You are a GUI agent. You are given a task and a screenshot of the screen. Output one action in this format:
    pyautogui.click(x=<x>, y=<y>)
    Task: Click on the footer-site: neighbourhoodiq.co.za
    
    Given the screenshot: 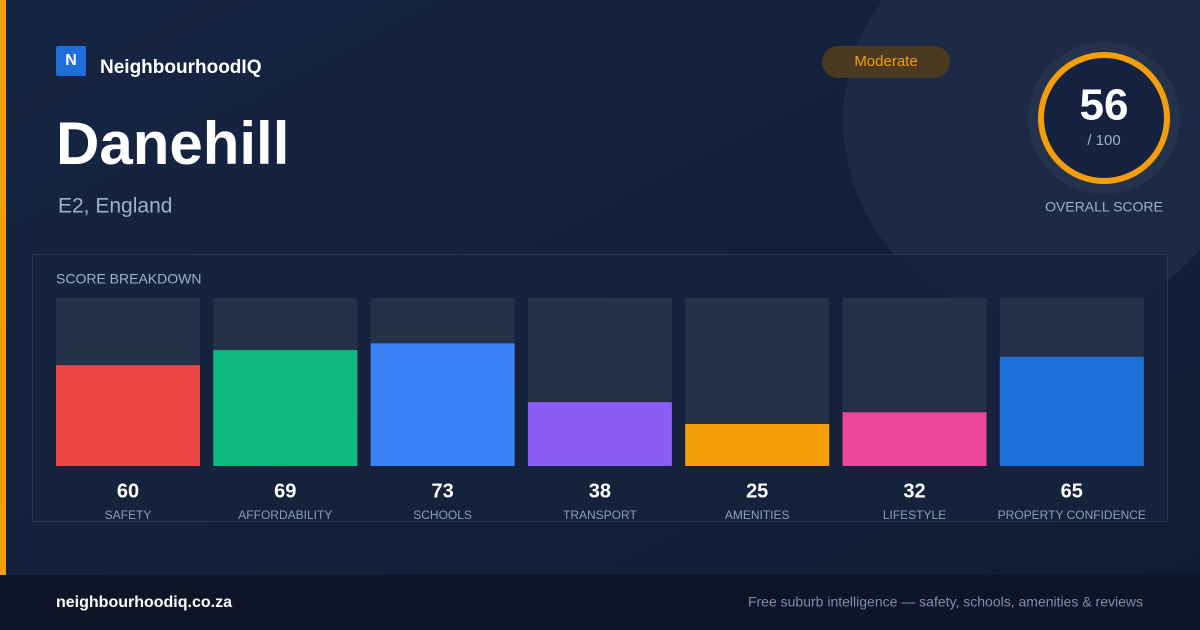 What is the action you would take?
    pyautogui.click(x=144, y=602)
    